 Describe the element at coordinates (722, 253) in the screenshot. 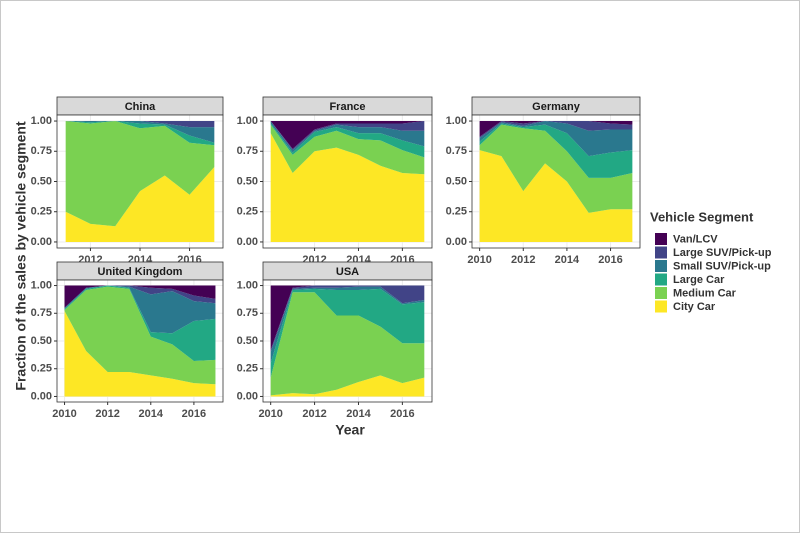

I see `legend-label: Large SUV/Pick-up` at that location.